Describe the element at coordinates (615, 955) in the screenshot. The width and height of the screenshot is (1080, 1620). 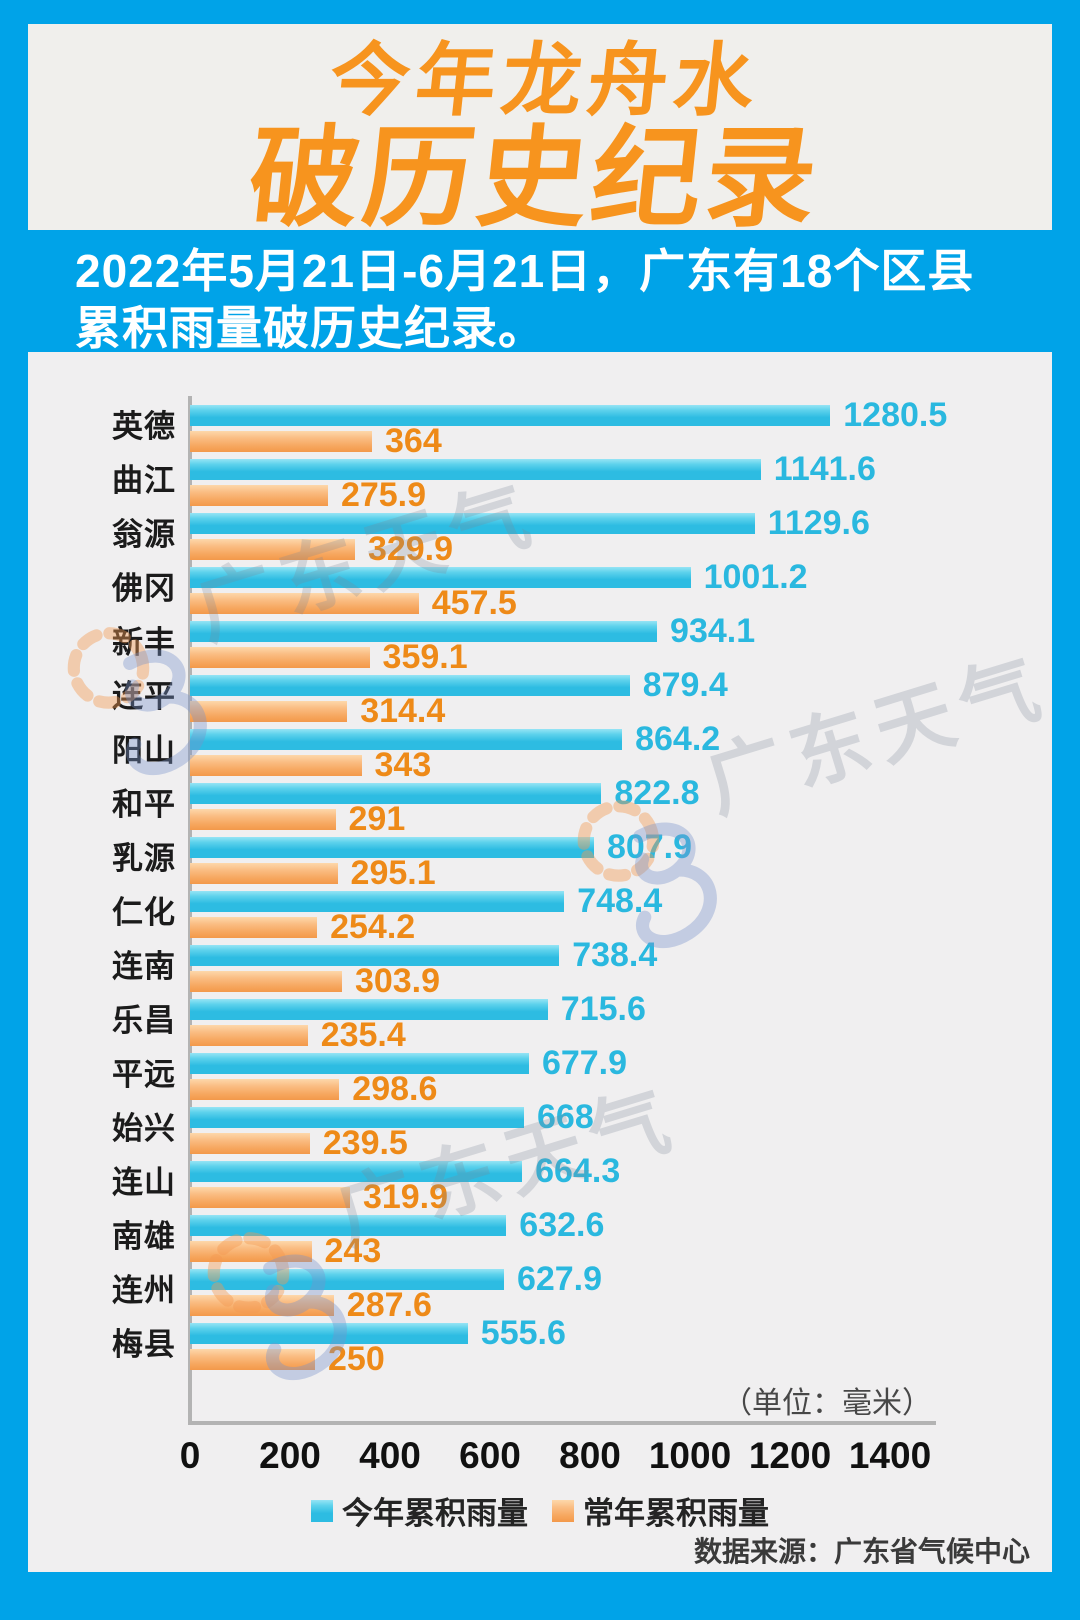
I see `value-label: 738.4` at that location.